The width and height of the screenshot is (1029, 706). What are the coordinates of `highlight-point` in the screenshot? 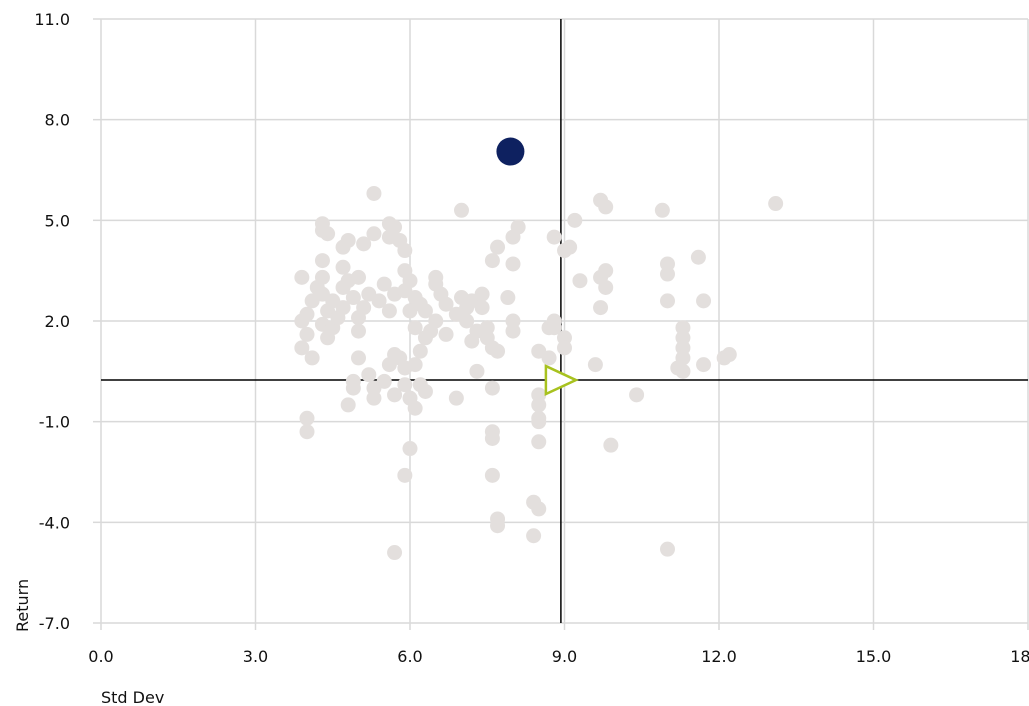 It's located at (510, 151).